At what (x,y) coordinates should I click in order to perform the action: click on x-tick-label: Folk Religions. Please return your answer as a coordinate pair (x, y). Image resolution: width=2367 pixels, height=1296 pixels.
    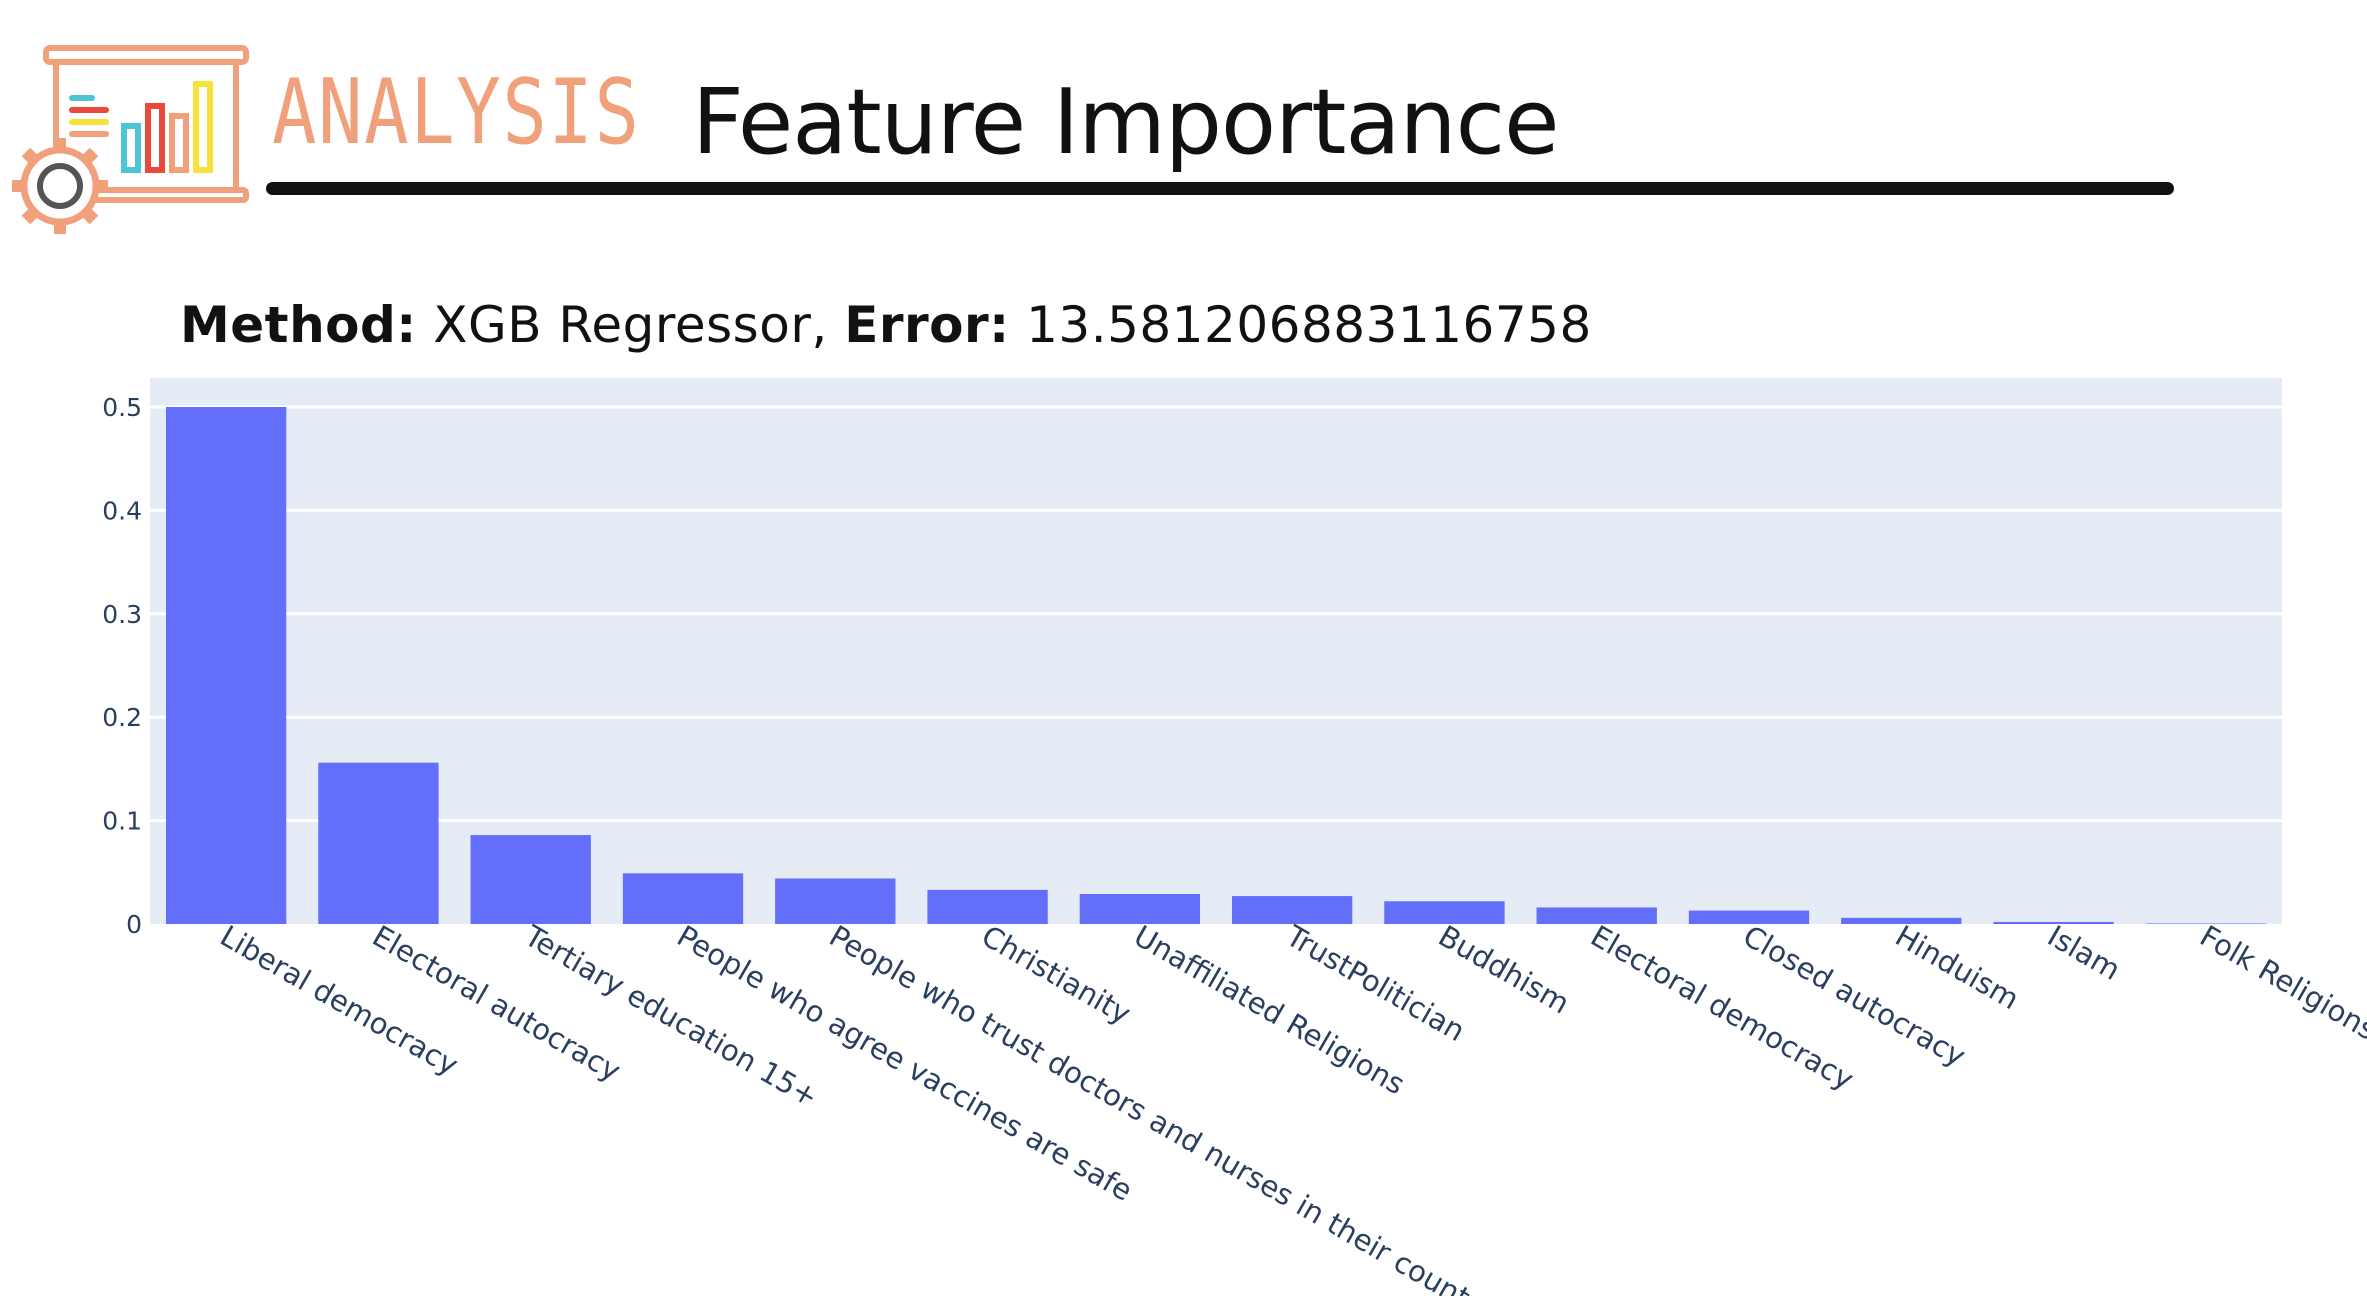
    Looking at the image, I should click on (2280, 983).